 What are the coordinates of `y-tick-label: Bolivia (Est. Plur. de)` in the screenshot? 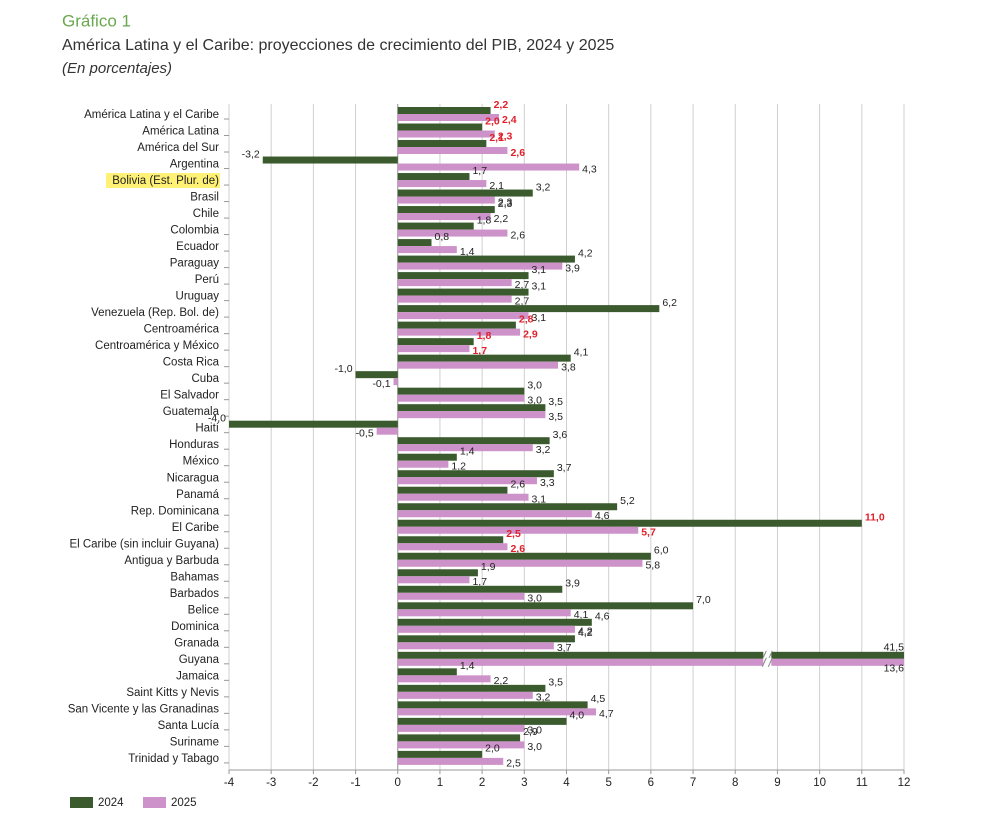 It's located at (165, 181).